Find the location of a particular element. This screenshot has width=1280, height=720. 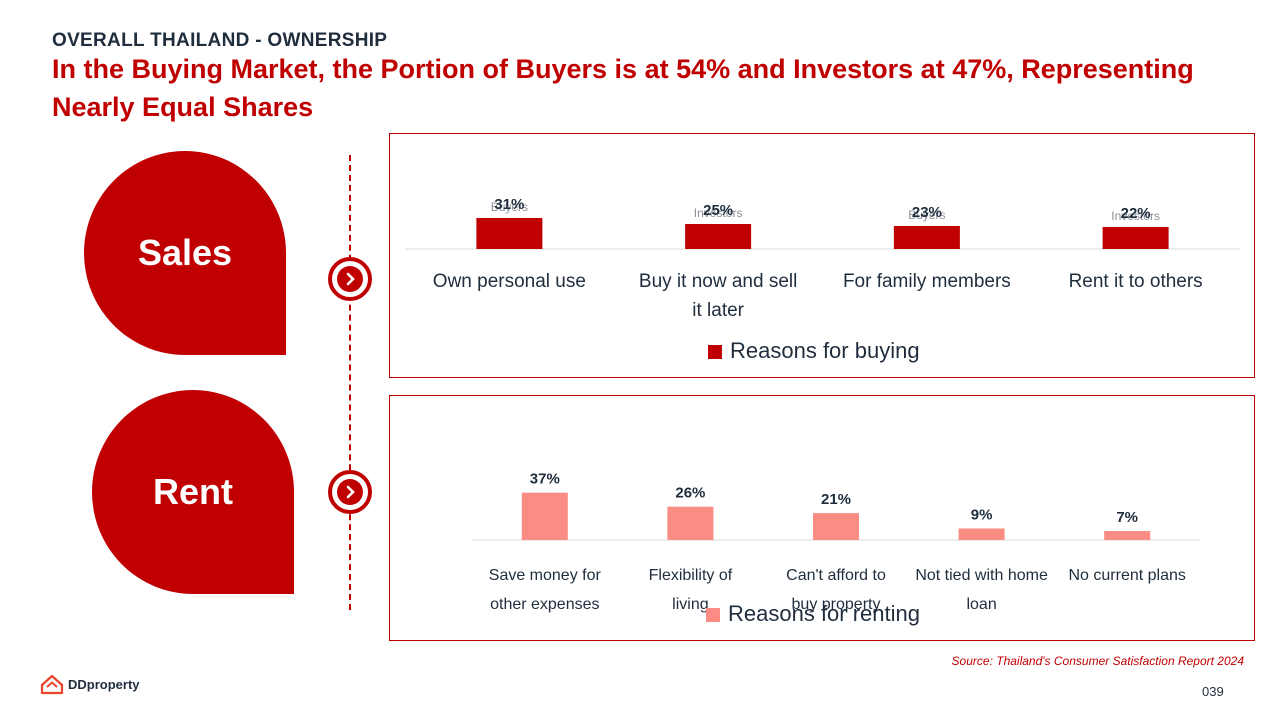

section-label: OVERALL THAILAND - OWNERSHIP is located at coordinates (220, 40).